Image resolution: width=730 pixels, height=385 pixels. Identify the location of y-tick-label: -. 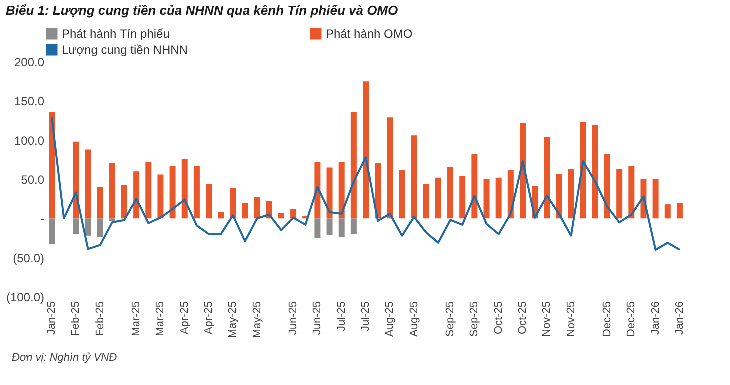
(42, 219).